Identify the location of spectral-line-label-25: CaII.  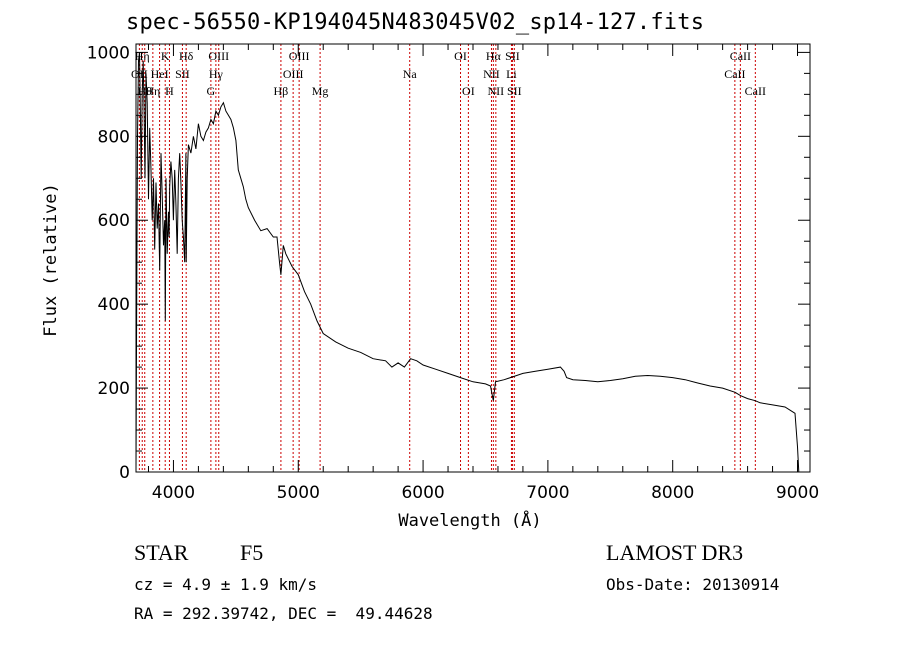
(734, 74).